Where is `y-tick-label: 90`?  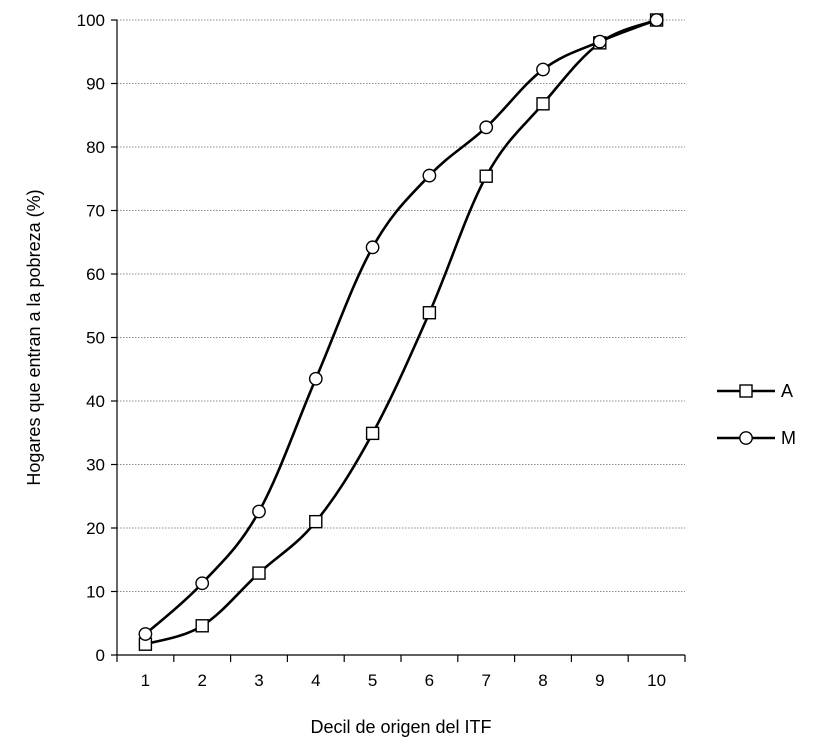
y-tick-label: 90 is located at coordinates (95, 84).